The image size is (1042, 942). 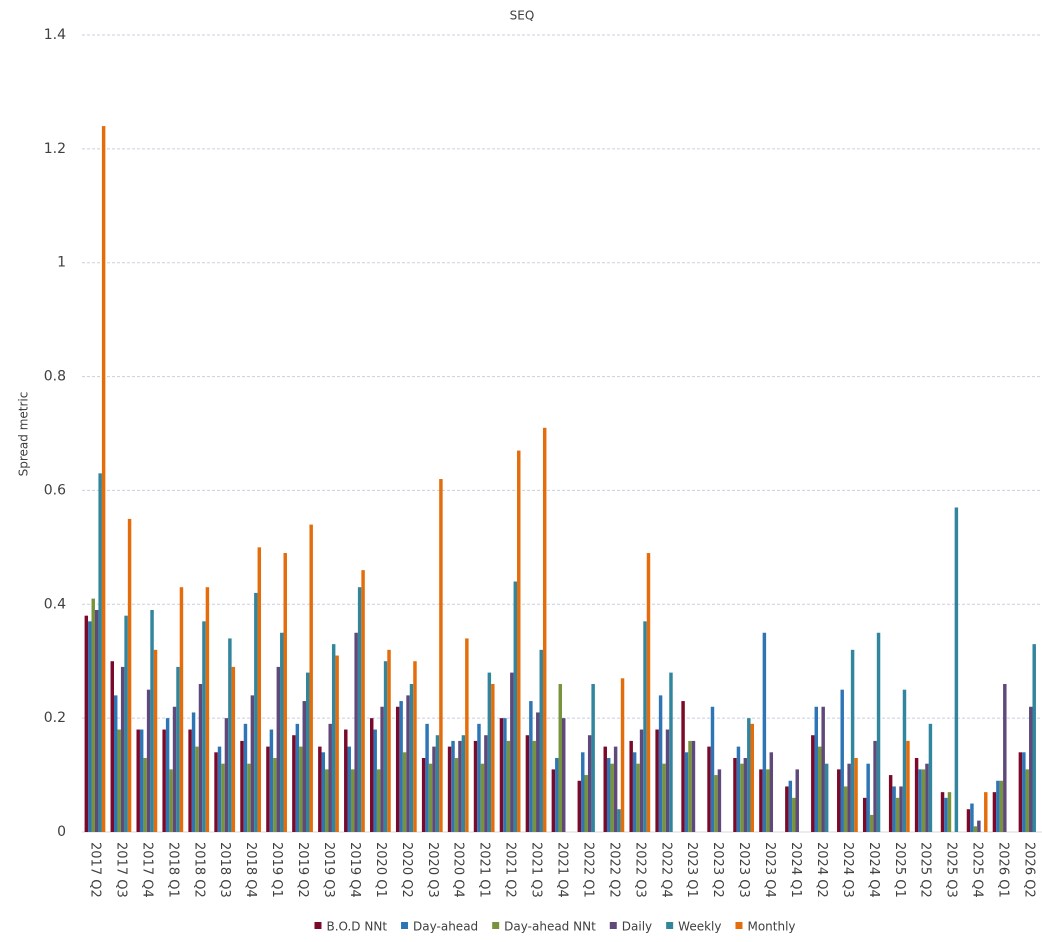 I want to click on x-tick-label: 2019 Q3, so click(x=328, y=870).